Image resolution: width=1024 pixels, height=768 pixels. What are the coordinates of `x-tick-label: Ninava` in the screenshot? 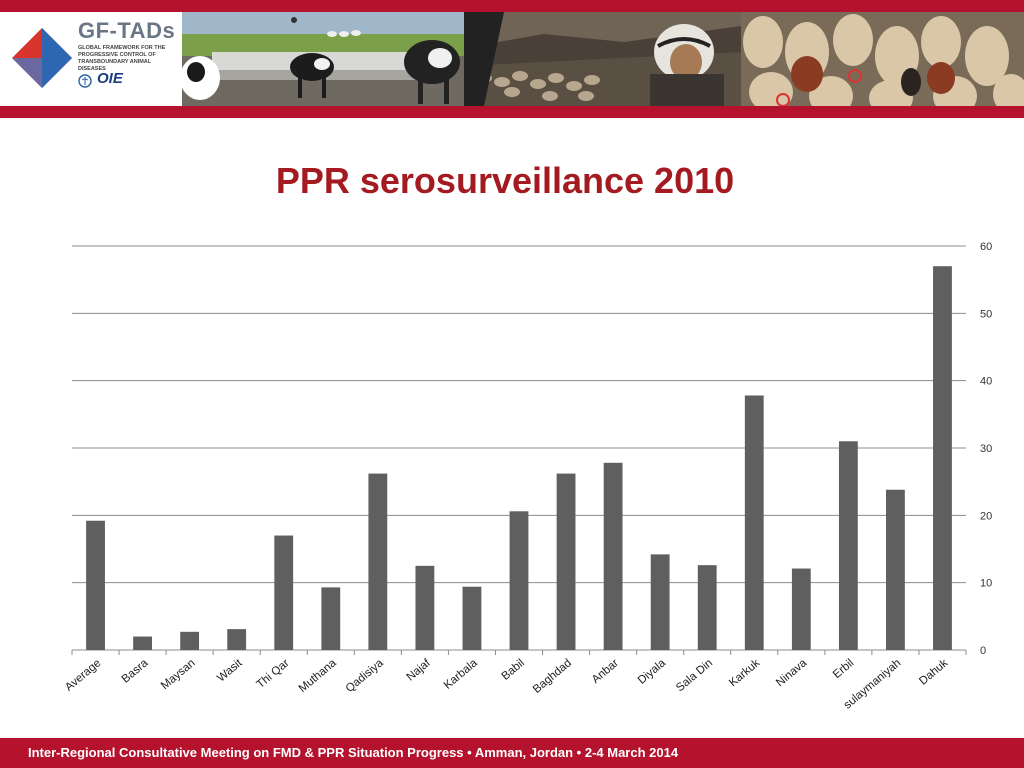 It's located at (792, 673).